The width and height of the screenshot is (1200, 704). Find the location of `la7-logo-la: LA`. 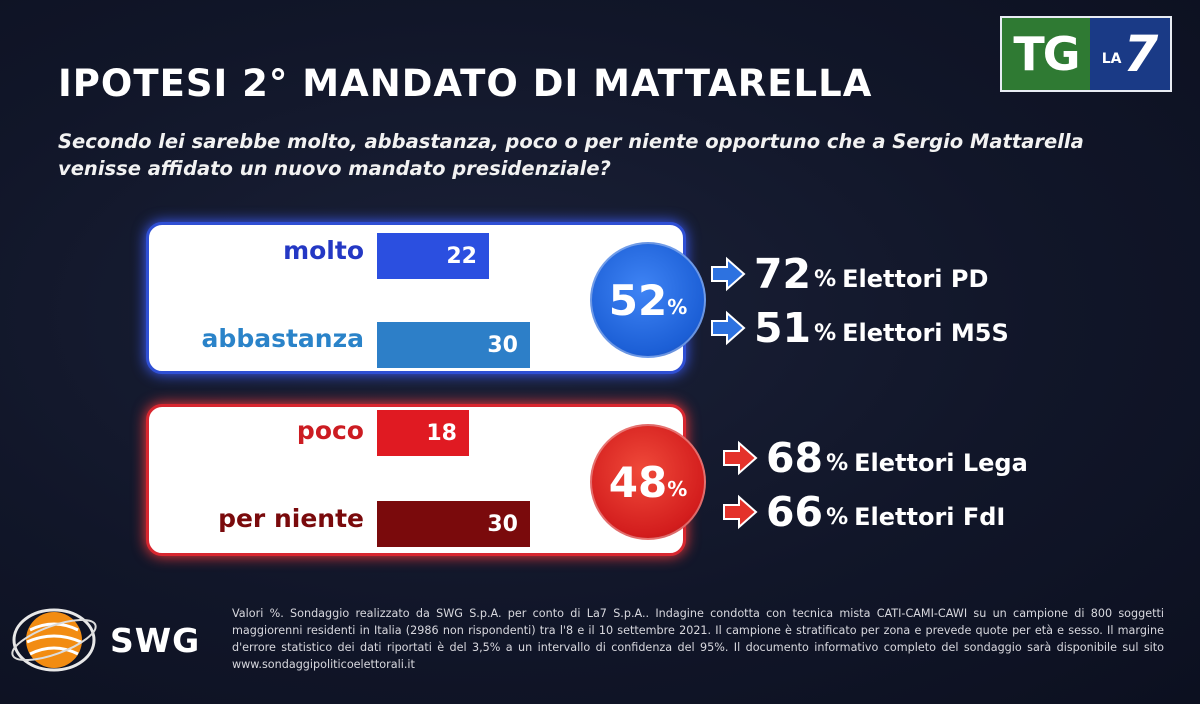

la7-logo-la: LA is located at coordinates (1111, 59).